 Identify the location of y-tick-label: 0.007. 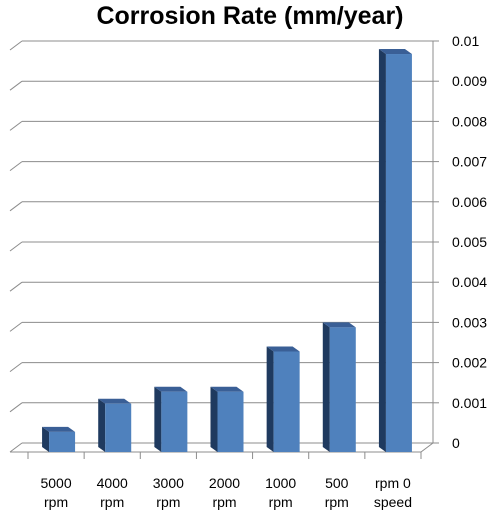
(469, 162).